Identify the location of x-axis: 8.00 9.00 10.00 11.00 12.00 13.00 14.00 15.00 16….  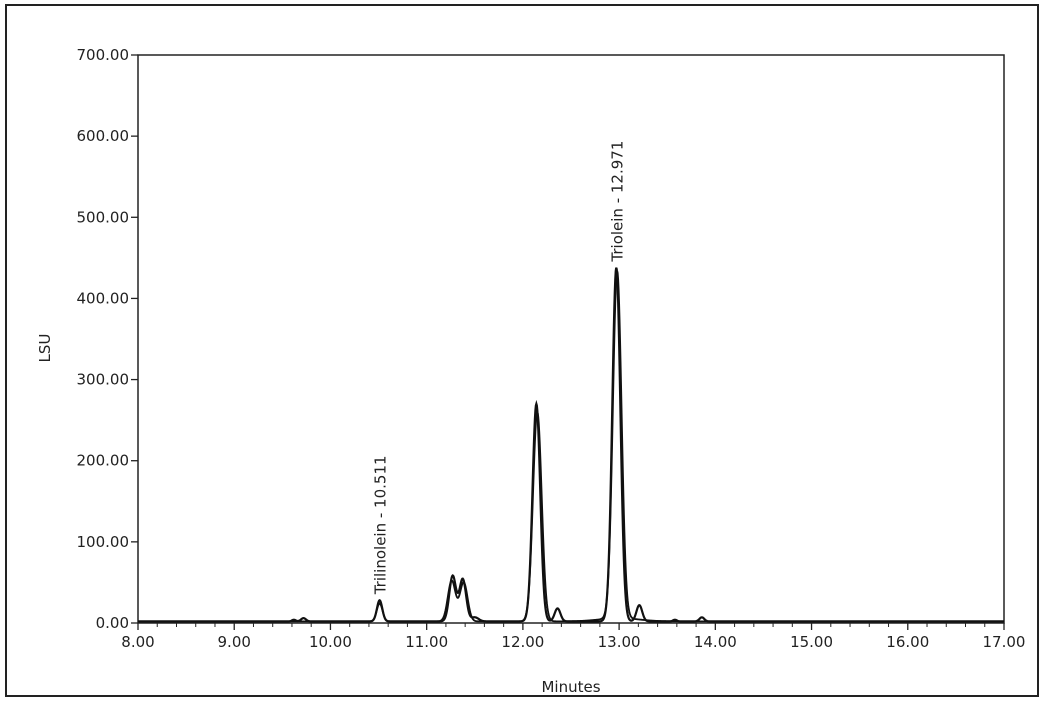
(573, 637).